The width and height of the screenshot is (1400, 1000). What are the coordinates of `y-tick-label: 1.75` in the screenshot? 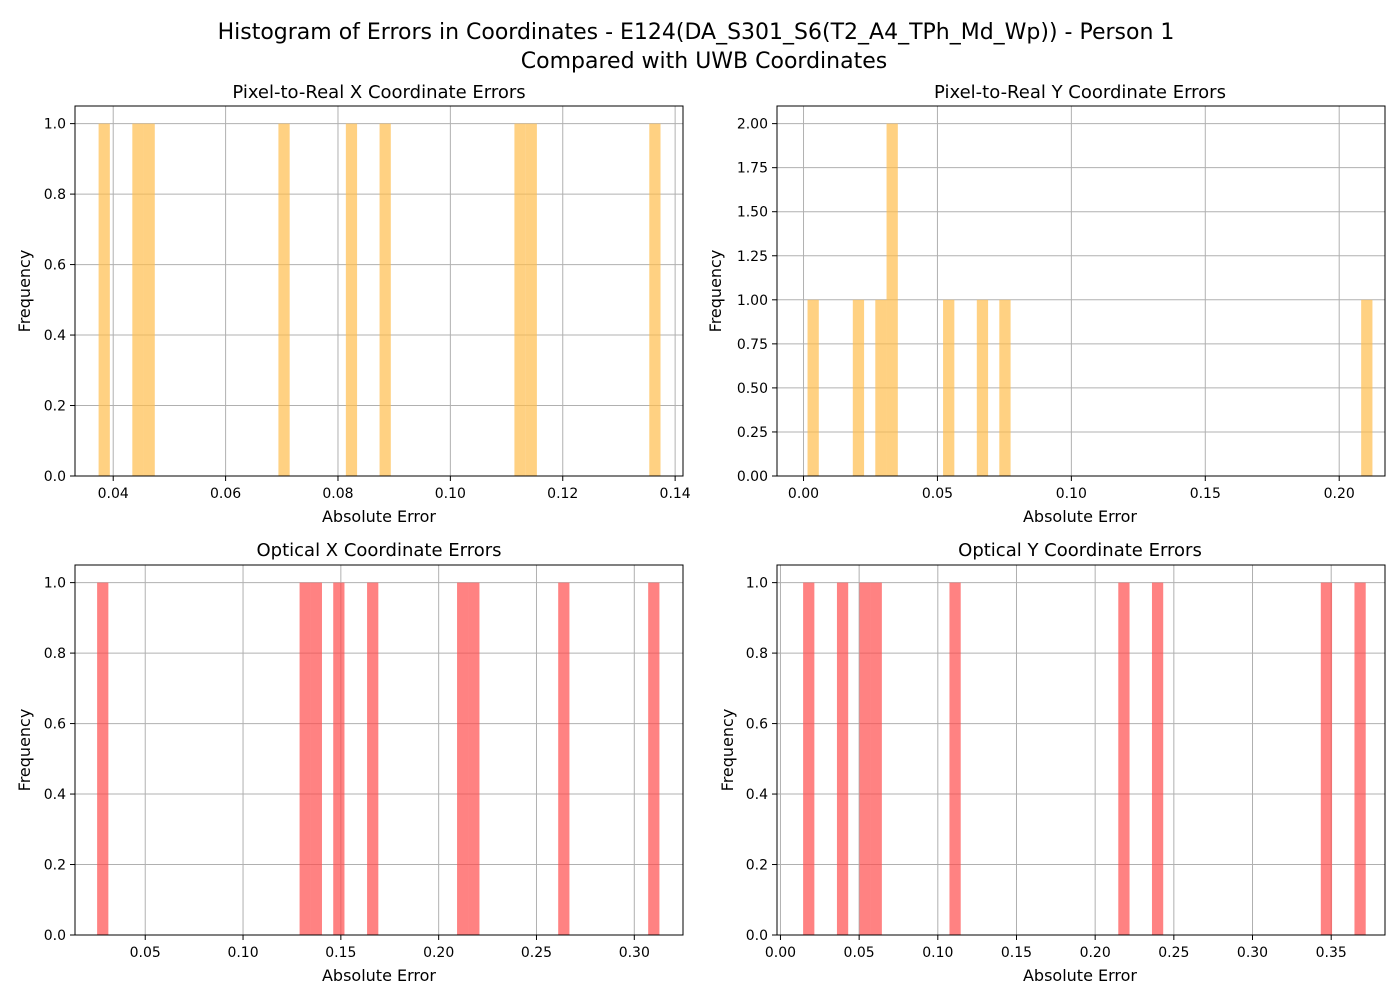 It's located at (752, 169).